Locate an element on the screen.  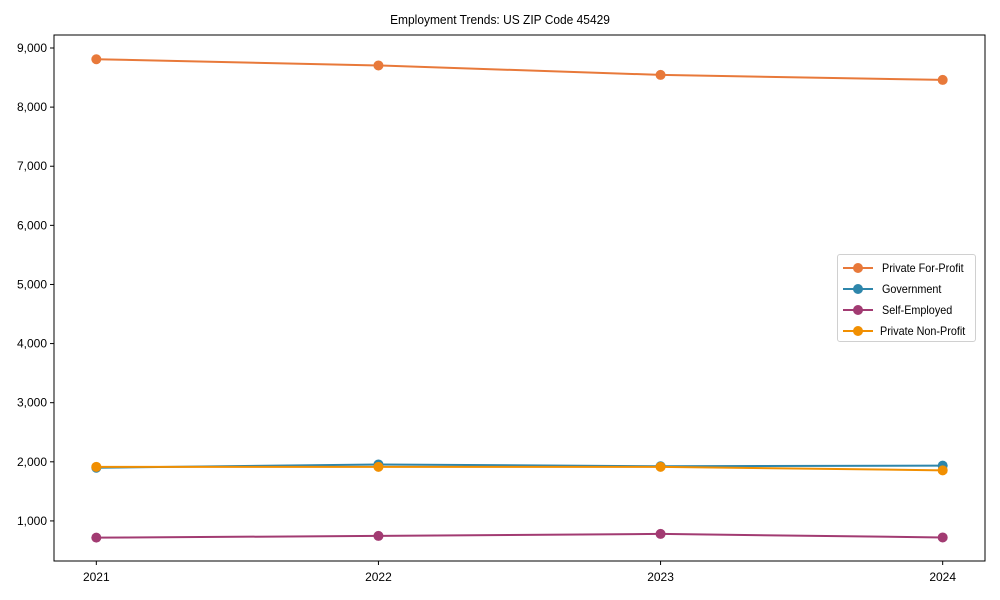
legend-item: Self-Employed is located at coordinates (906, 309).